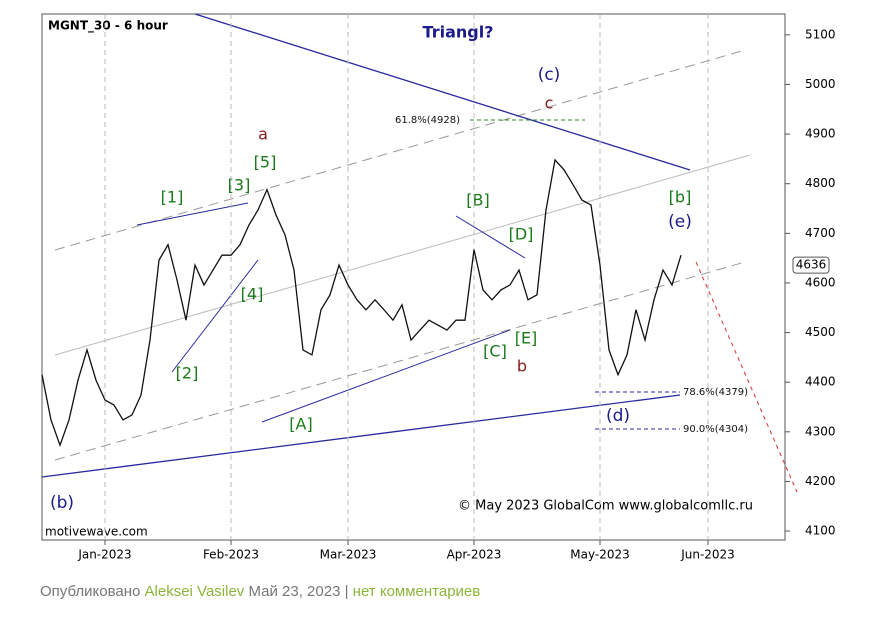 The image size is (885, 622). Describe the element at coordinates (526, 338) in the screenshot. I see `wave-label: [E]` at that location.